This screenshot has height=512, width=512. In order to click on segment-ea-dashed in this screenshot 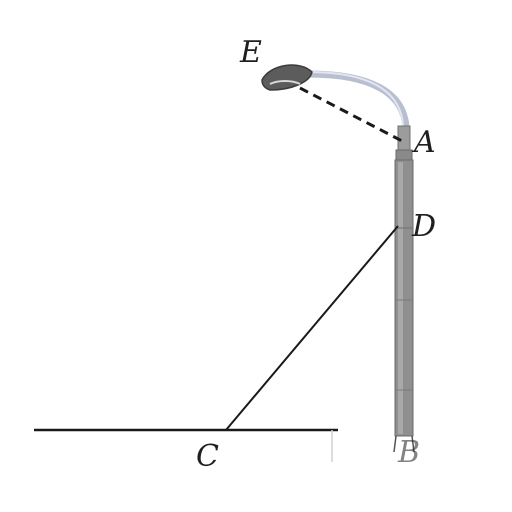, I will do `click(352, 115)`.